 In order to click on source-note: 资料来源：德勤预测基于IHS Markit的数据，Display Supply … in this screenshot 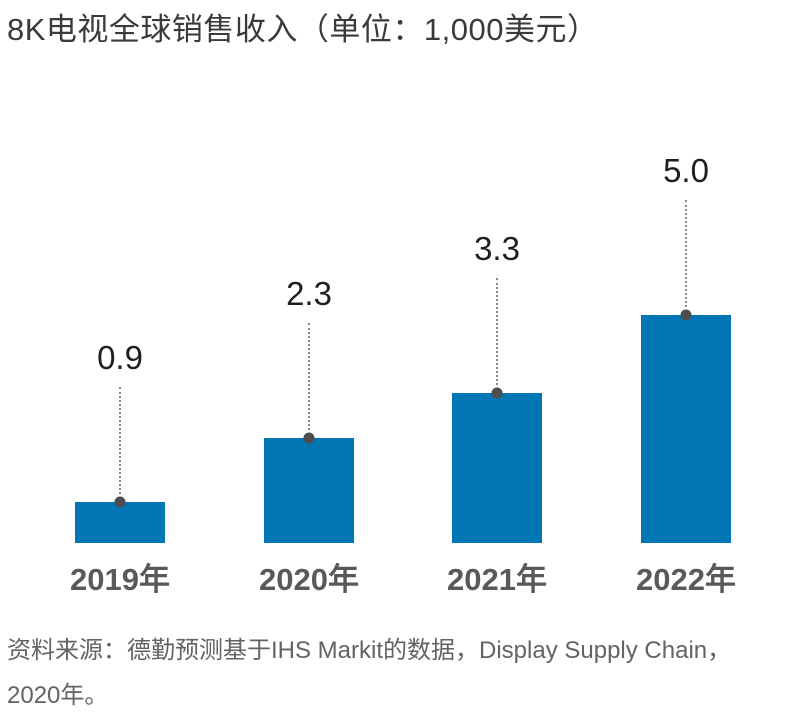, I will do `click(369, 673)`.